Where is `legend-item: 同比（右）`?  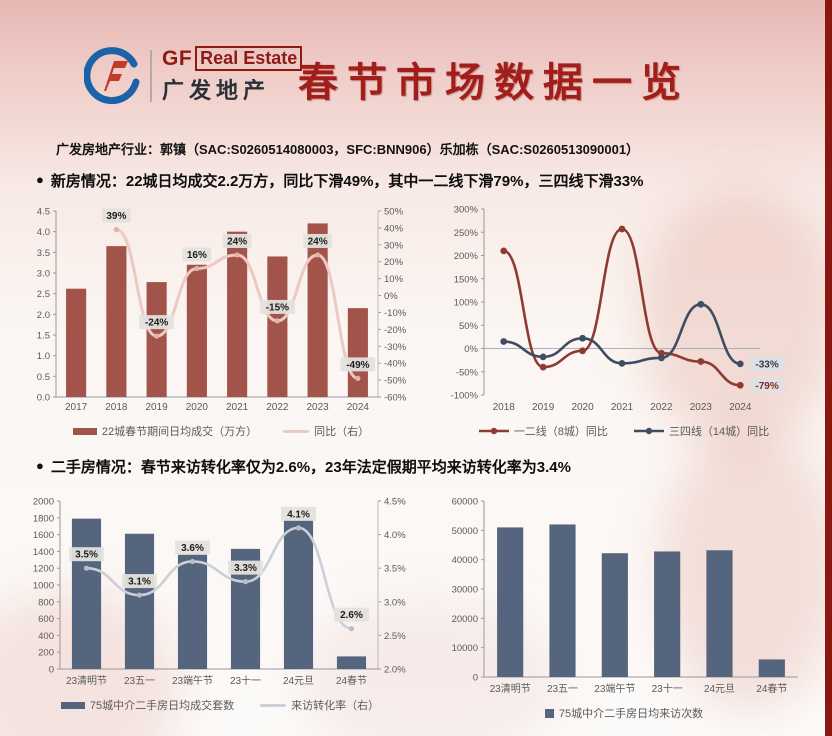
legend-item: 同比（右） is located at coordinates (326, 431).